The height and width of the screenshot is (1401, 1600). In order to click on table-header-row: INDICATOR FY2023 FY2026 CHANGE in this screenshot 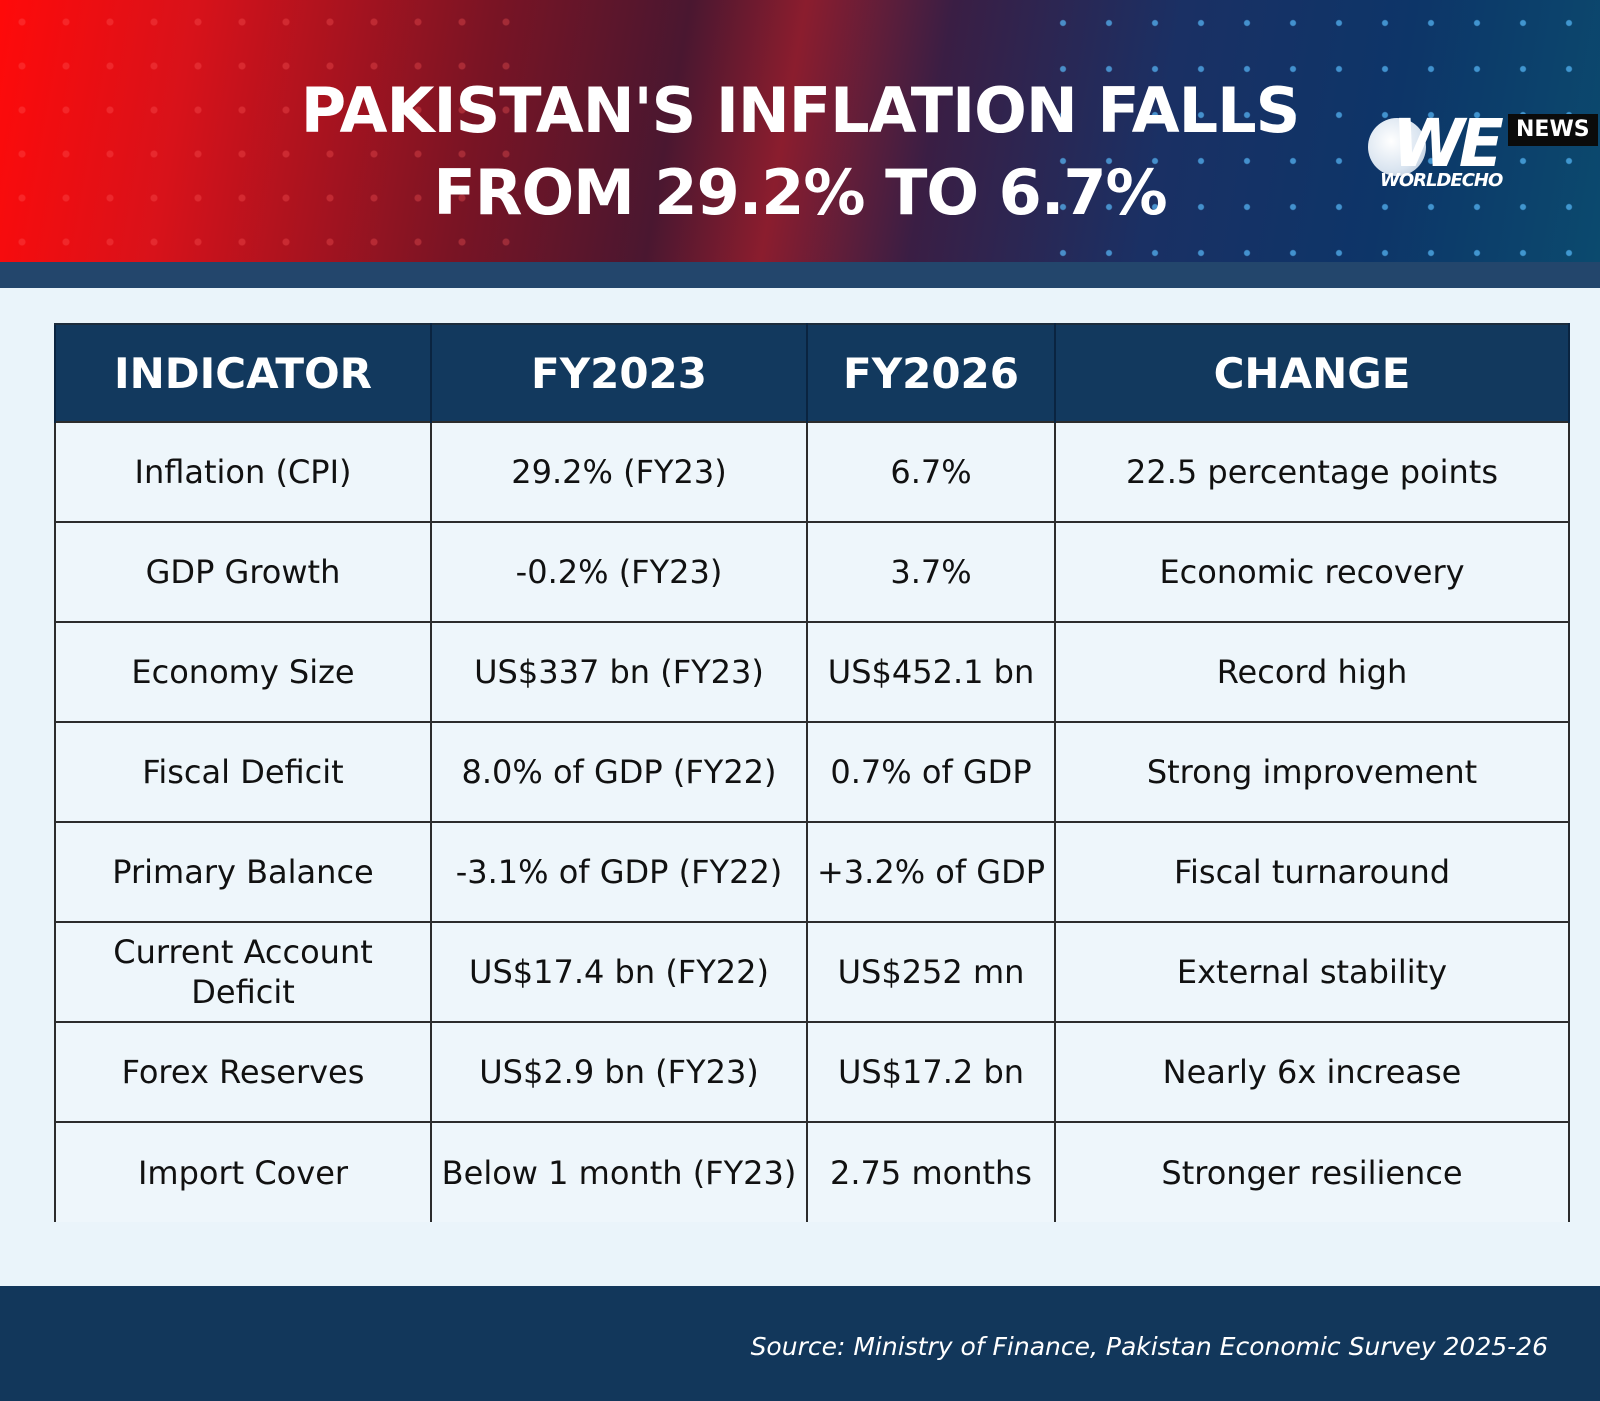, I will do `click(812, 372)`.